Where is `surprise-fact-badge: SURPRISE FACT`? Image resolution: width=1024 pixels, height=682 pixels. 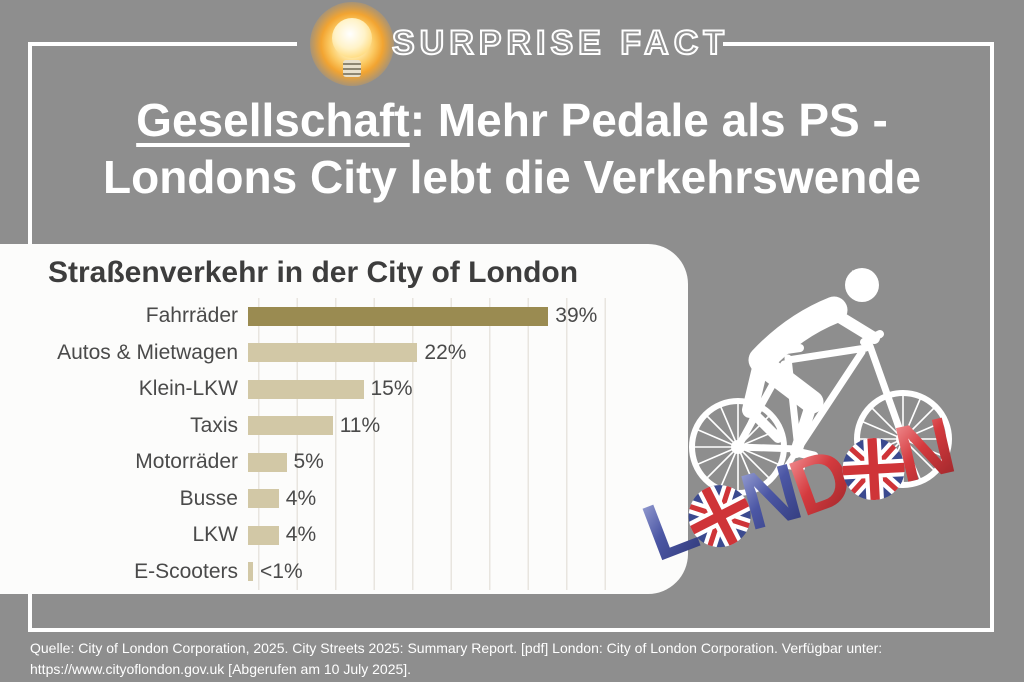 surprise-fact-badge: SURPRISE FACT is located at coordinates (560, 43).